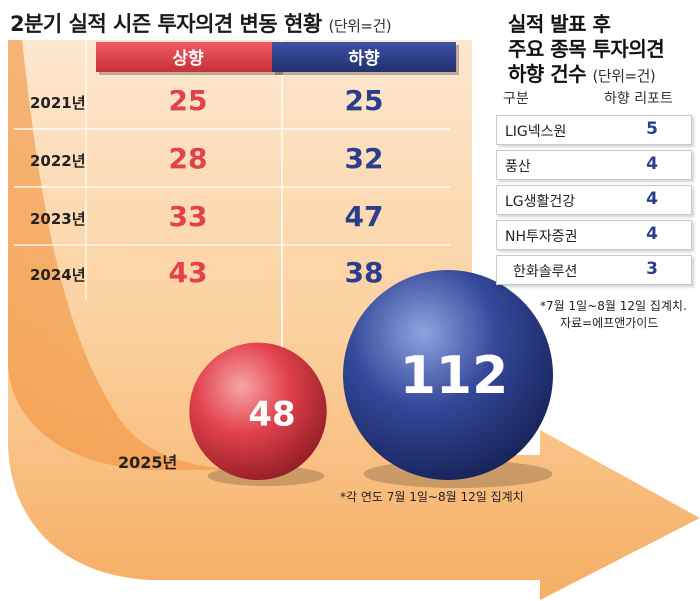  I want to click on upgrade-value: 25, so click(188, 100).